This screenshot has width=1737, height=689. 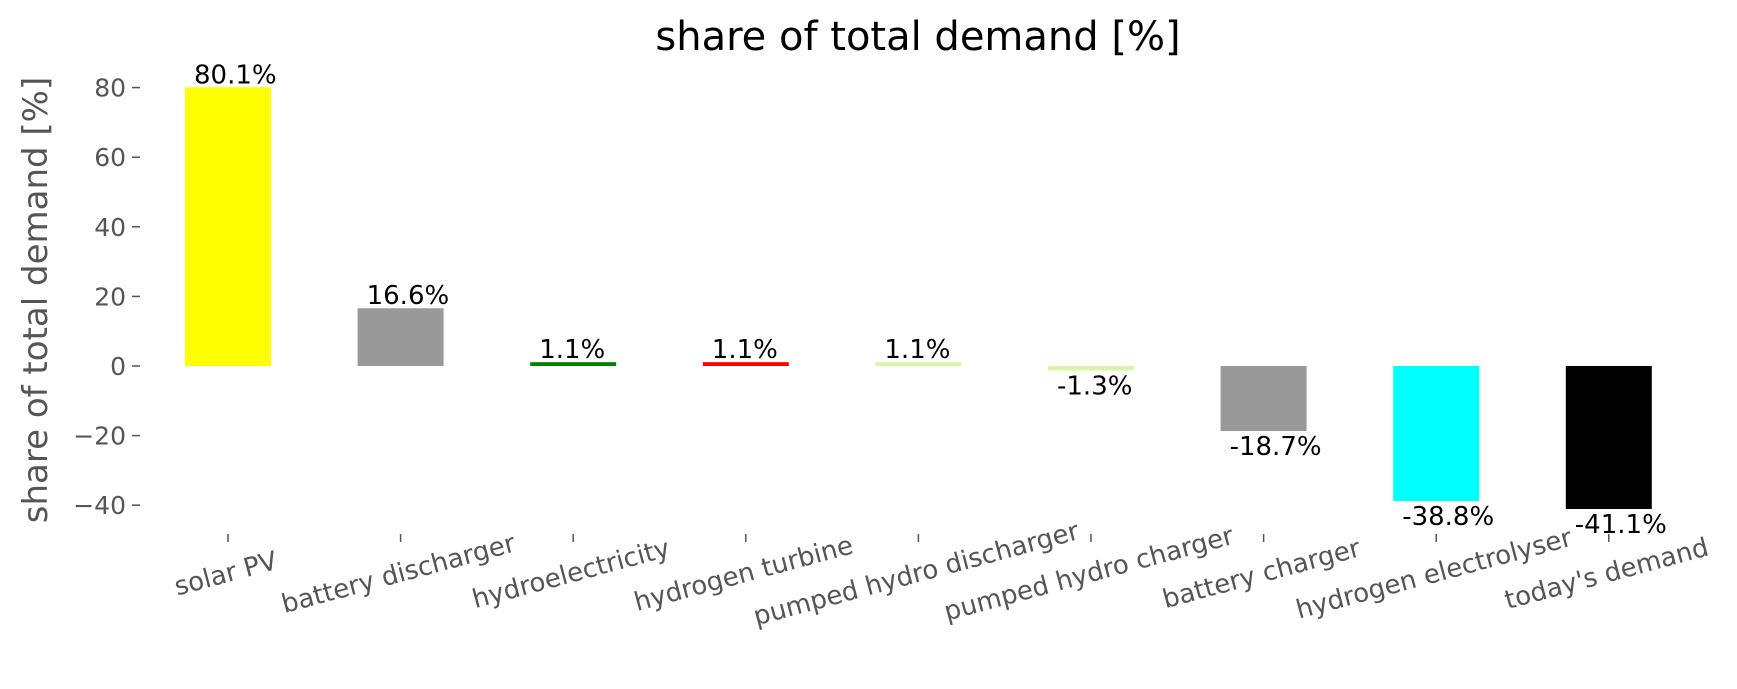 I want to click on y-tick-label: 60, so click(x=110, y=157).